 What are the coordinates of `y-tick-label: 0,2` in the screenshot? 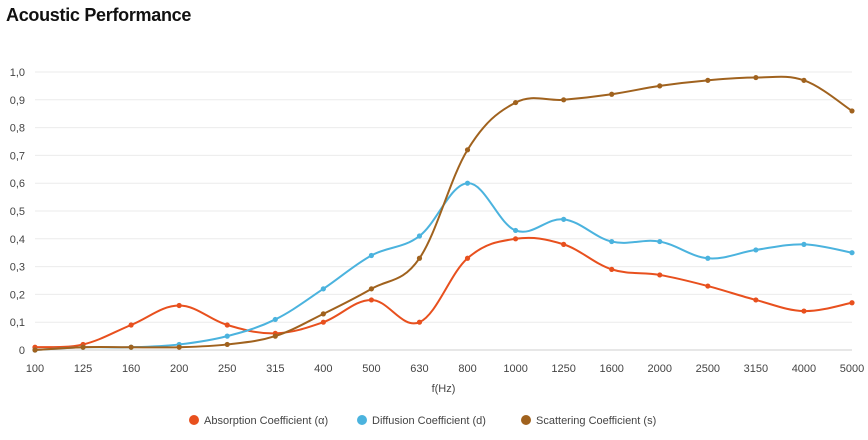 It's located at (17, 295).